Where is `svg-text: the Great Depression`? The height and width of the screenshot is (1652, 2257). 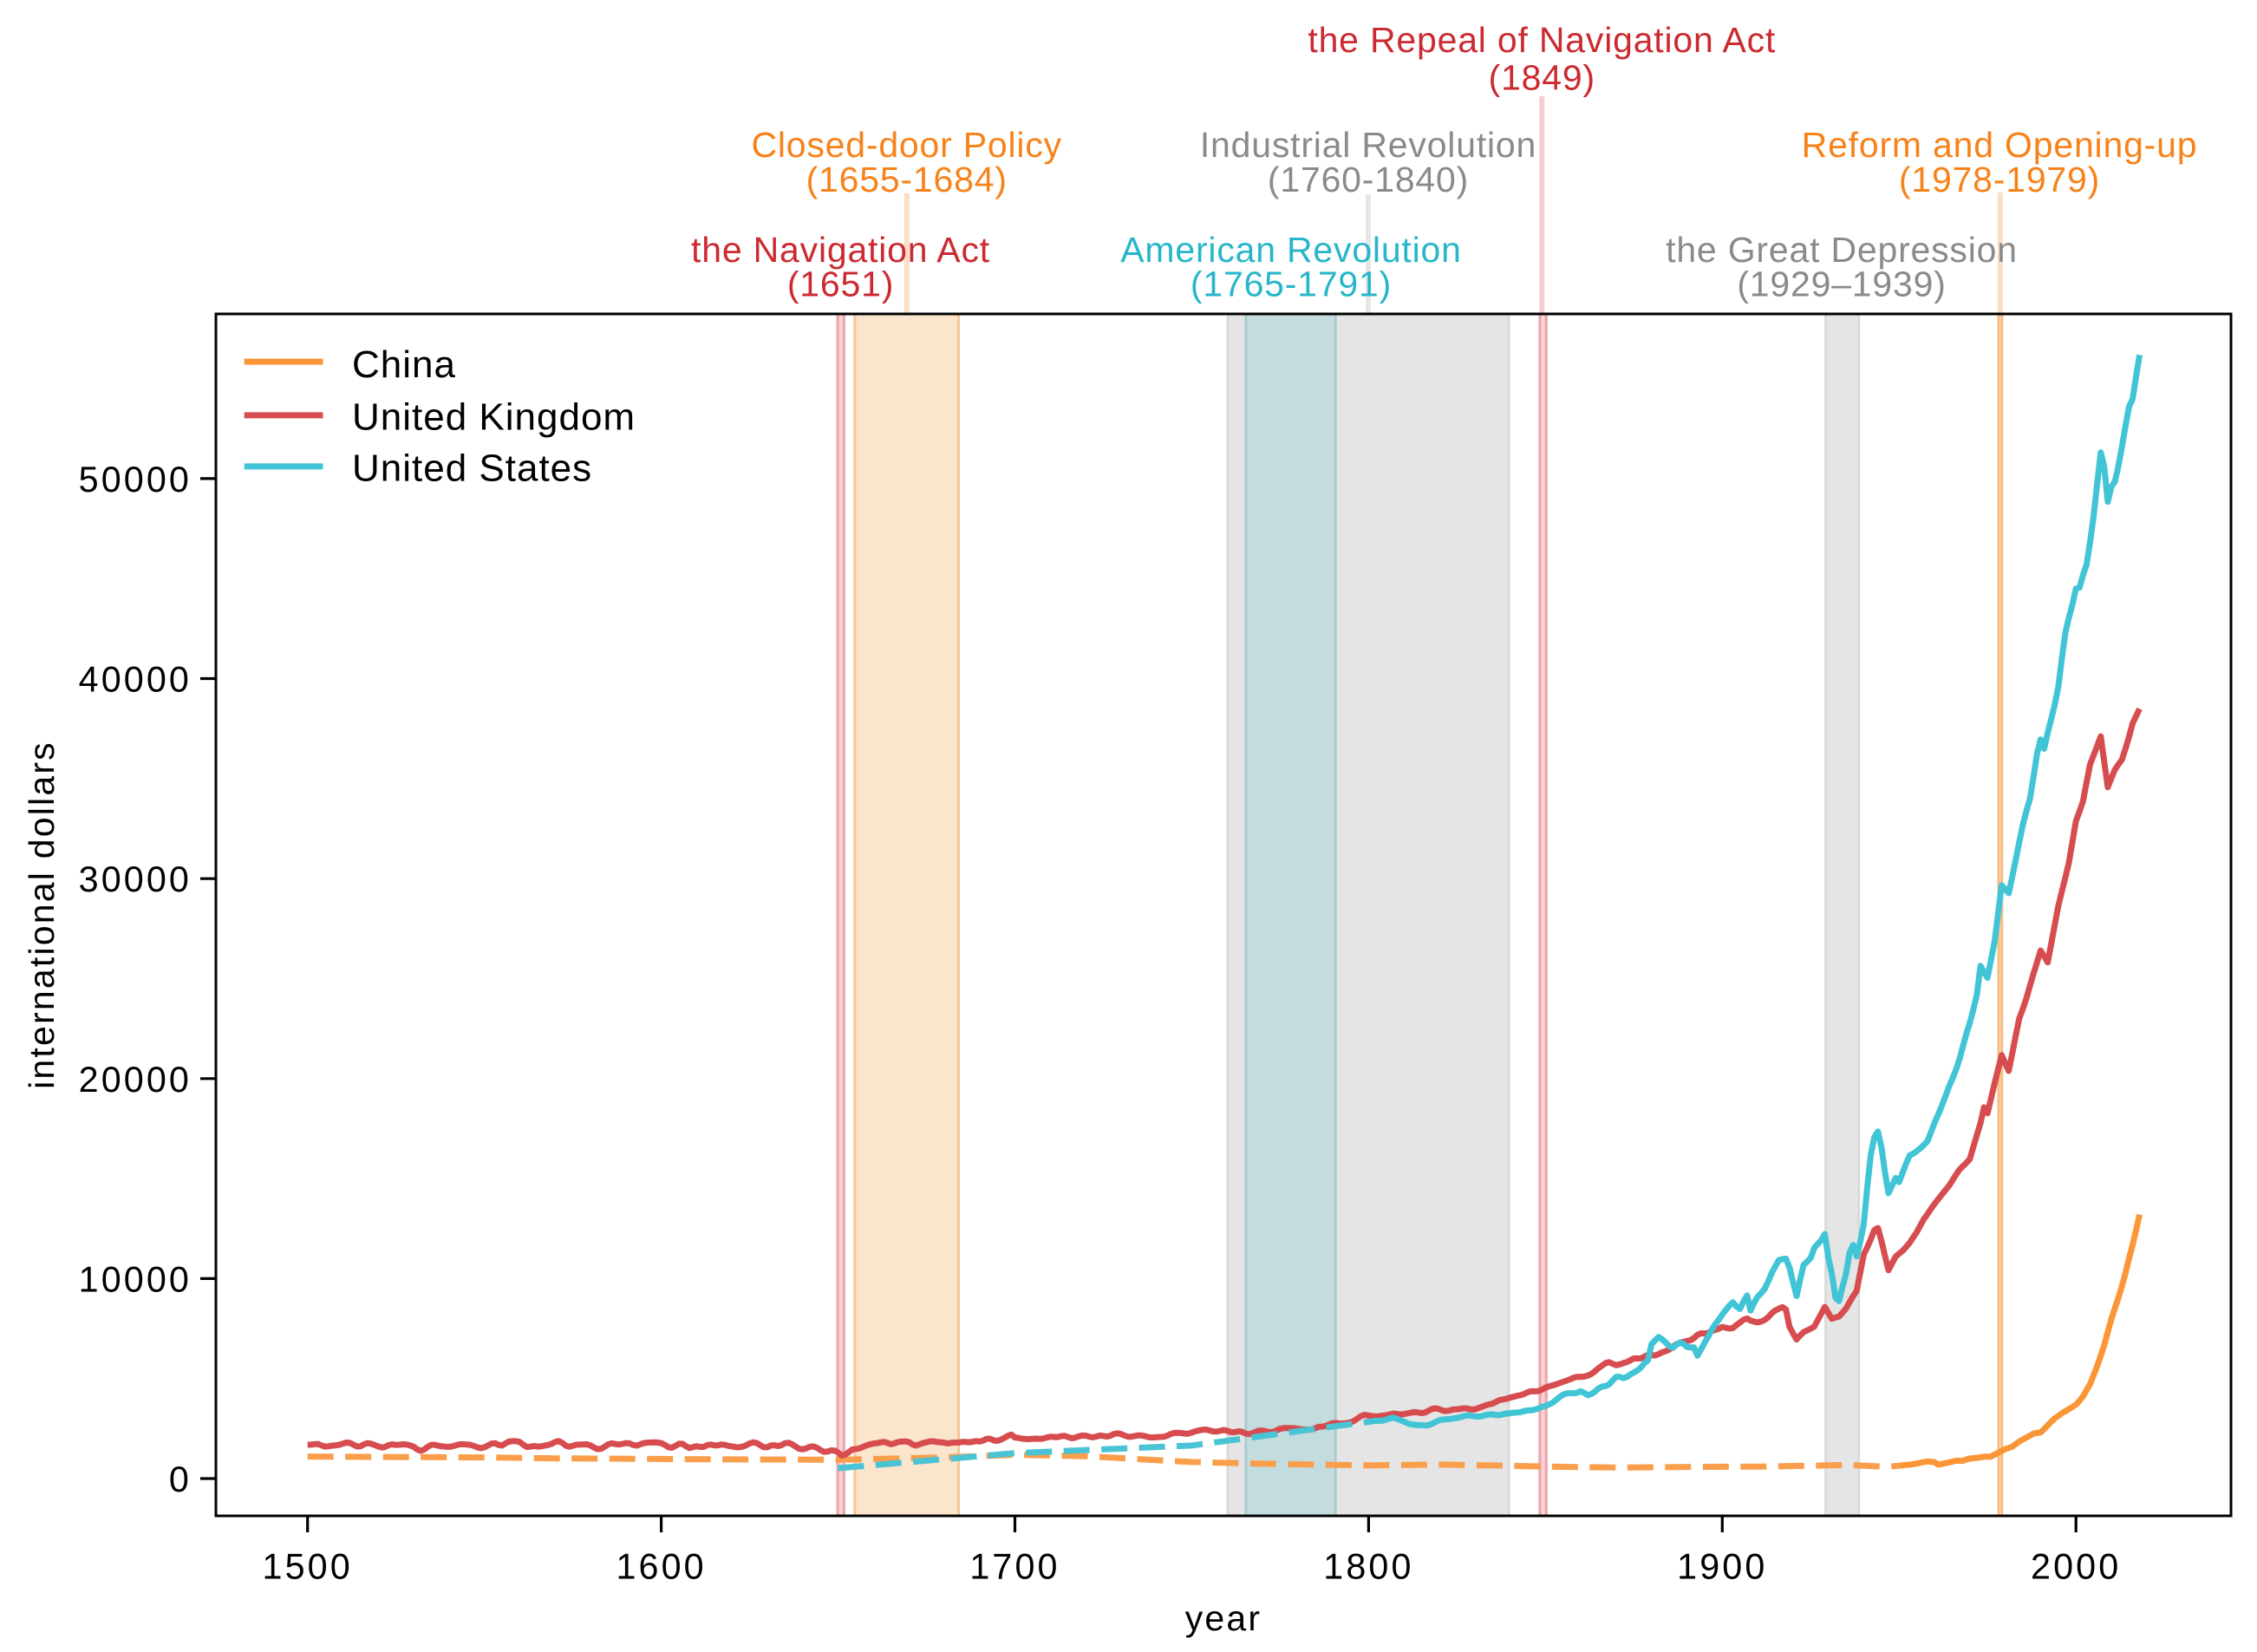
svg-text: the Great Depression is located at coordinates (1842, 250).